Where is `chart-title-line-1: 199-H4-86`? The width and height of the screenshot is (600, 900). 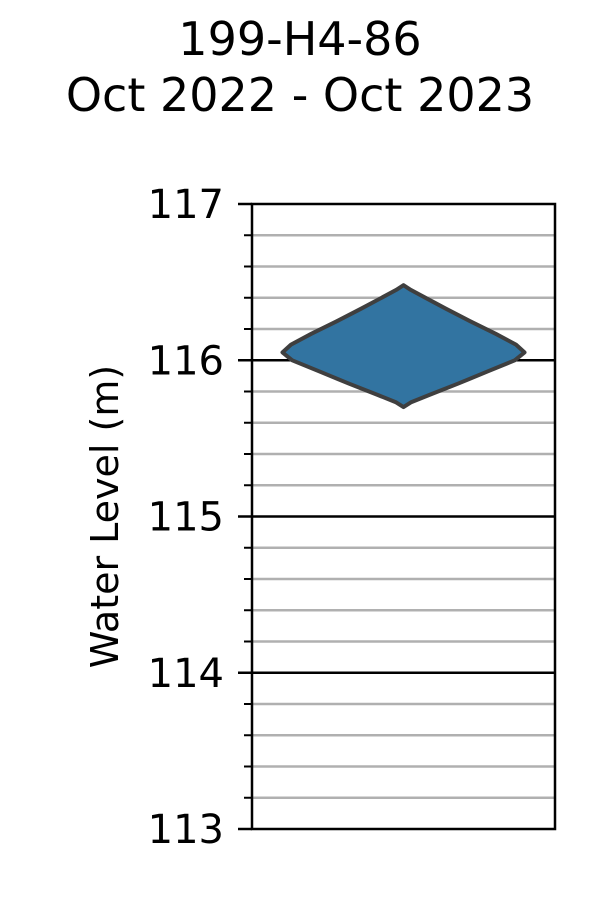 chart-title-line-1: 199-H4-86 is located at coordinates (299, 39).